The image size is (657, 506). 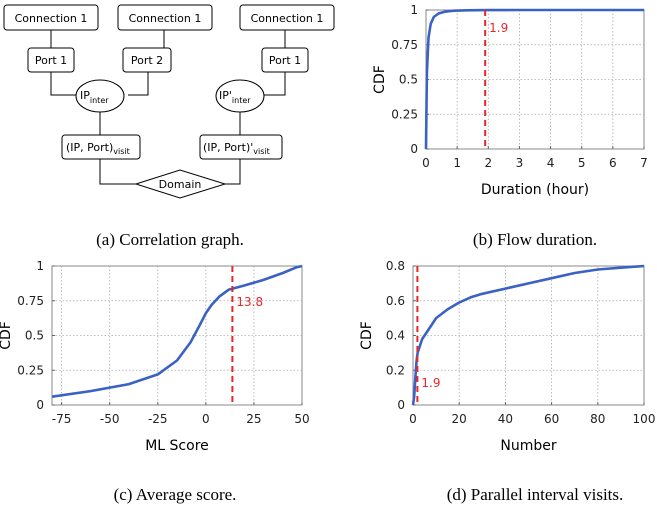 What do you see at coordinates (175, 494) in the screenshot?
I see `caption: (c) Average score.` at bounding box center [175, 494].